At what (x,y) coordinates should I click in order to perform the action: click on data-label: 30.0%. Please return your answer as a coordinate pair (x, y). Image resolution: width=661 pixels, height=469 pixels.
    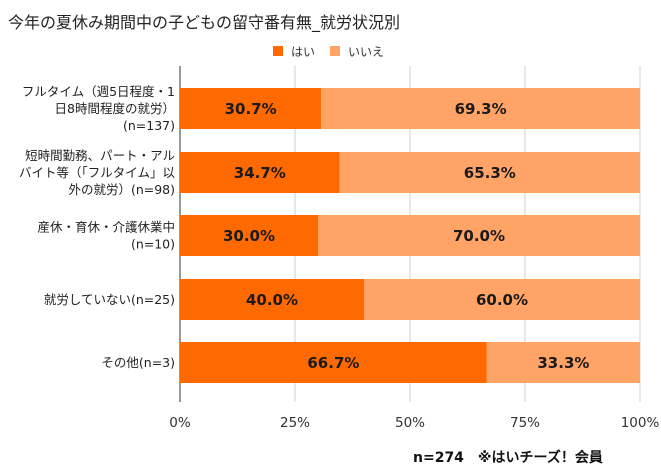
    Looking at the image, I should click on (249, 236).